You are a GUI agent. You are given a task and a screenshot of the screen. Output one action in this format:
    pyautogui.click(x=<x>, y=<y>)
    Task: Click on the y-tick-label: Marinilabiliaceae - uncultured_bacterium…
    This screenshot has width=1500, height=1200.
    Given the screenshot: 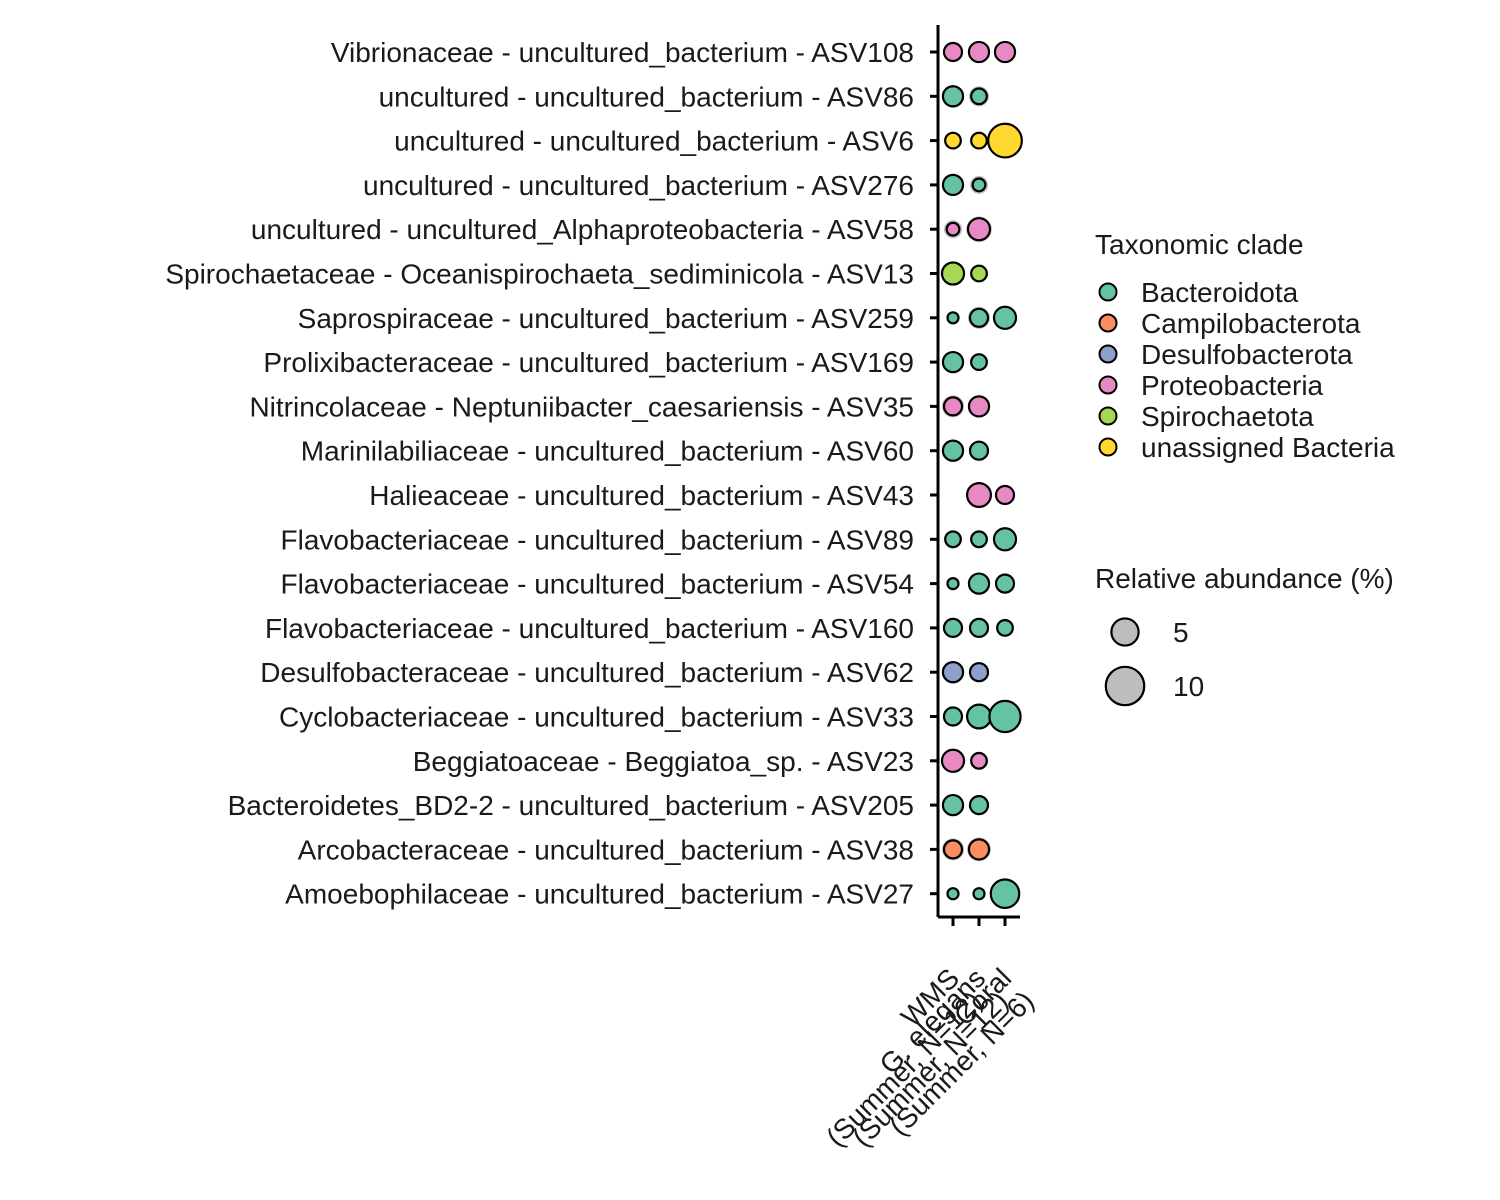 What is the action you would take?
    pyautogui.click(x=607, y=451)
    